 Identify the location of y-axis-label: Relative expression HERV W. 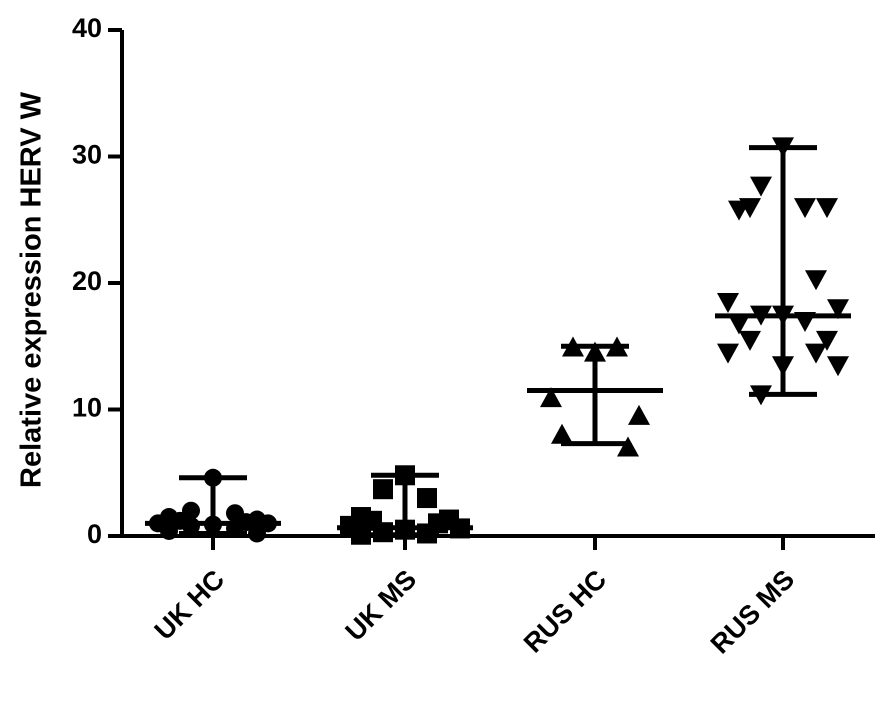
(32, 289).